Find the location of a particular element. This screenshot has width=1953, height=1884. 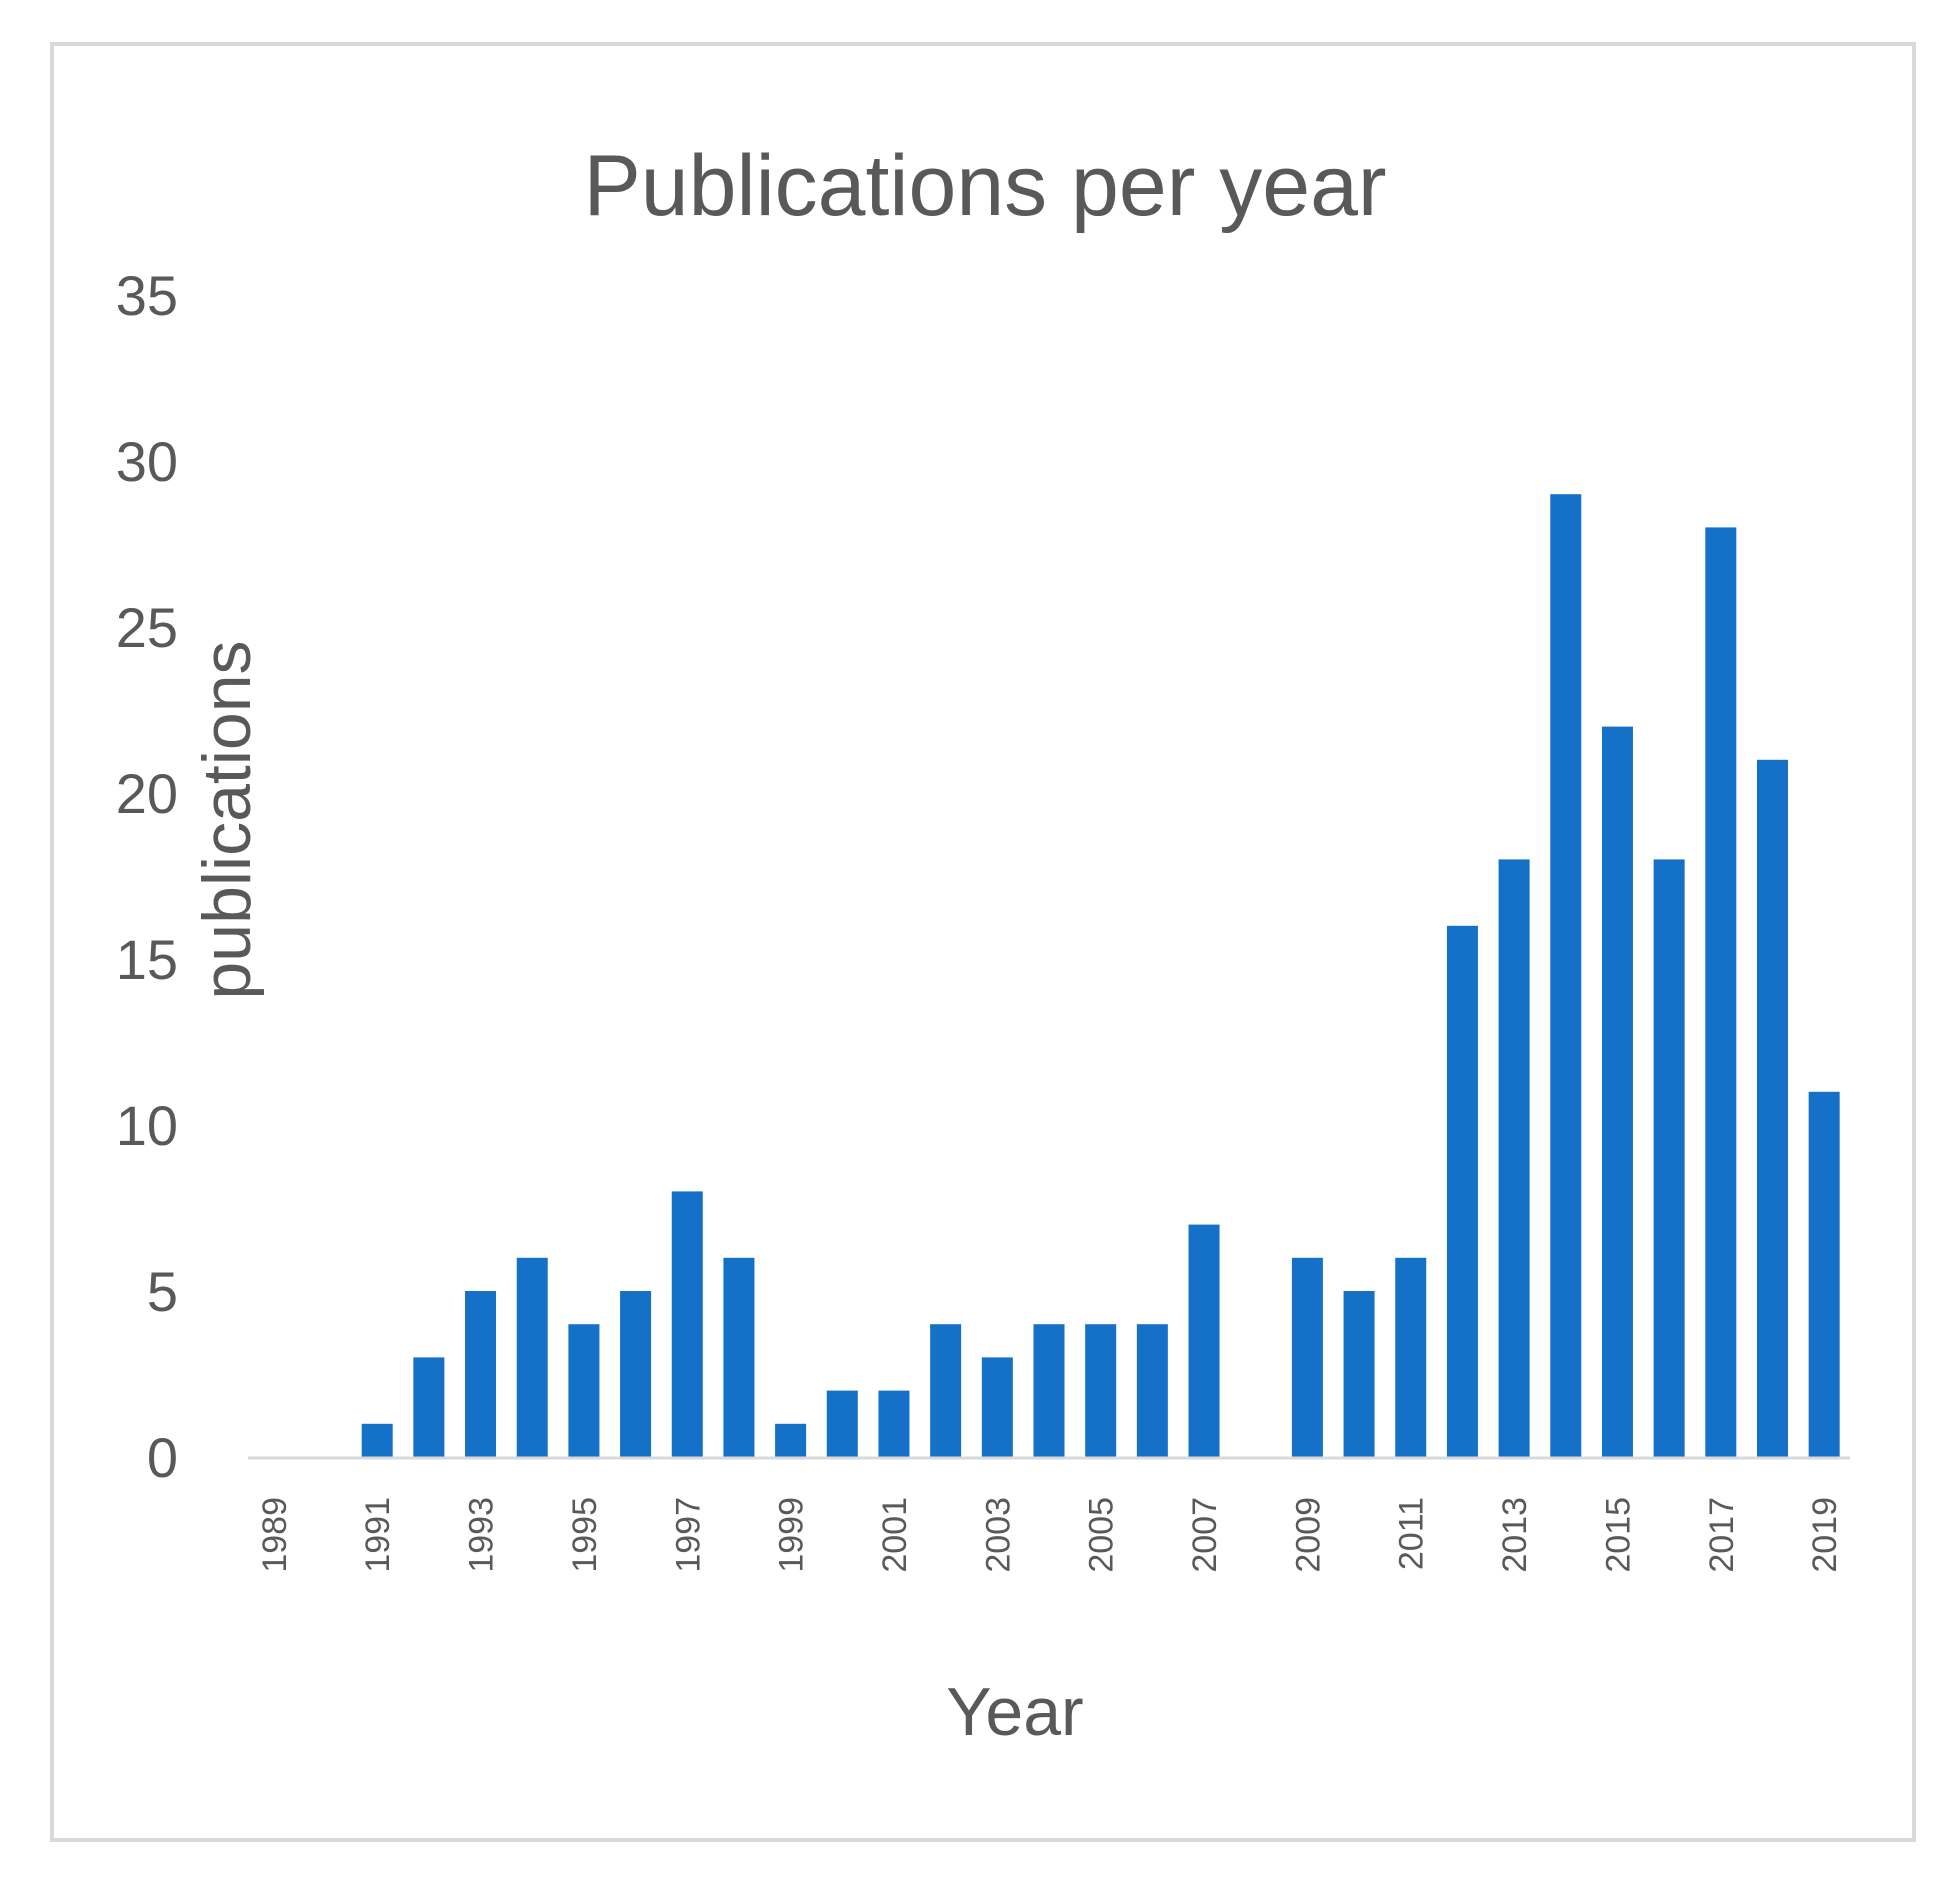

bar-1995 is located at coordinates (584, 1390).